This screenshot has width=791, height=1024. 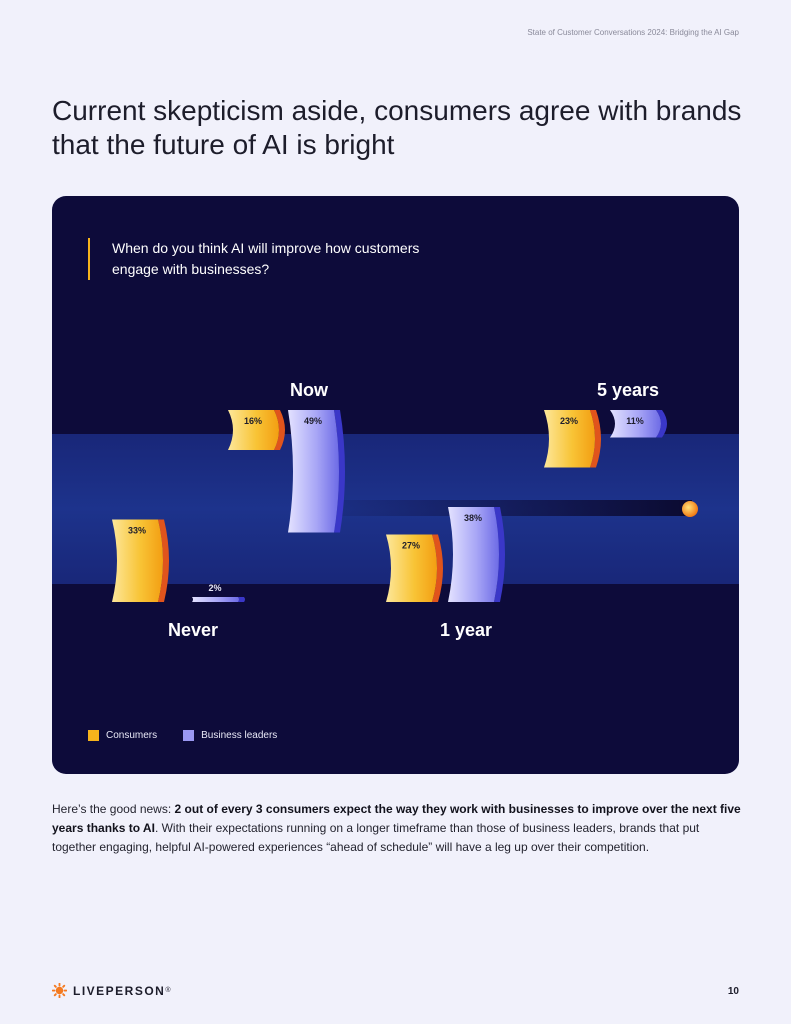 I want to click on timeline-end-dot, so click(x=690, y=509).